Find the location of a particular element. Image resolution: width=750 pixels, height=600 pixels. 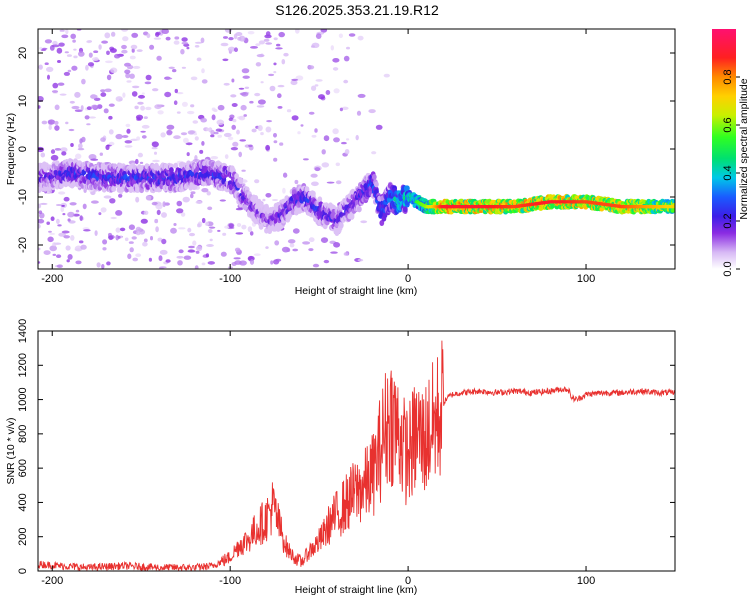

snr-xtick-label: -200 is located at coordinates (52, 581).